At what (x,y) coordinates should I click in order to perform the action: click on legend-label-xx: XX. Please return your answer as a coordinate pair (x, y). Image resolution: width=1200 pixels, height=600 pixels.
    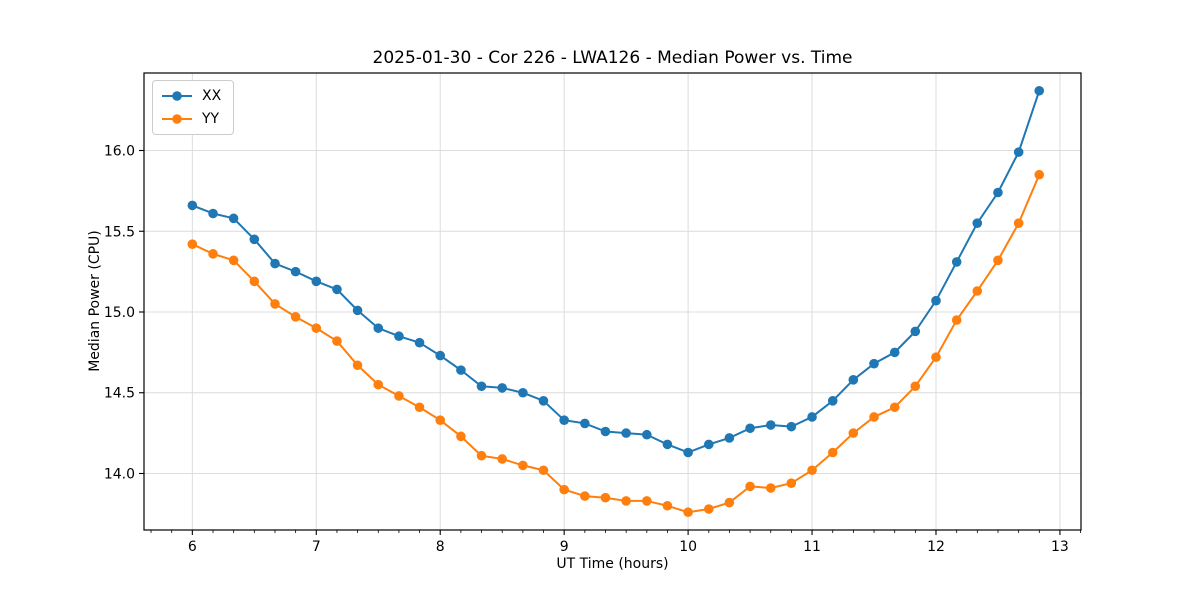
    Looking at the image, I should click on (212, 96).